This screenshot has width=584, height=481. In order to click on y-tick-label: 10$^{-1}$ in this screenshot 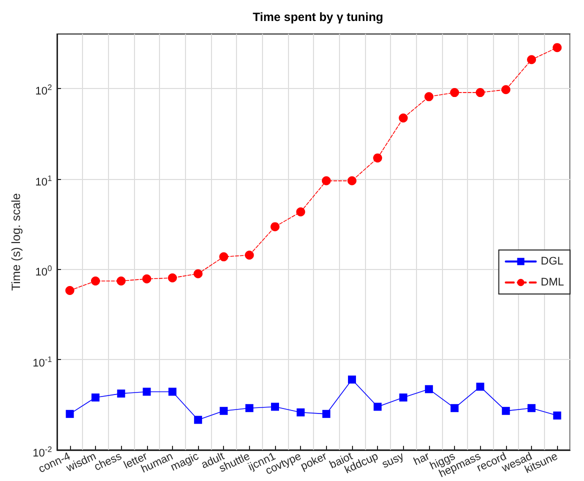, I will do `click(42, 363)`.